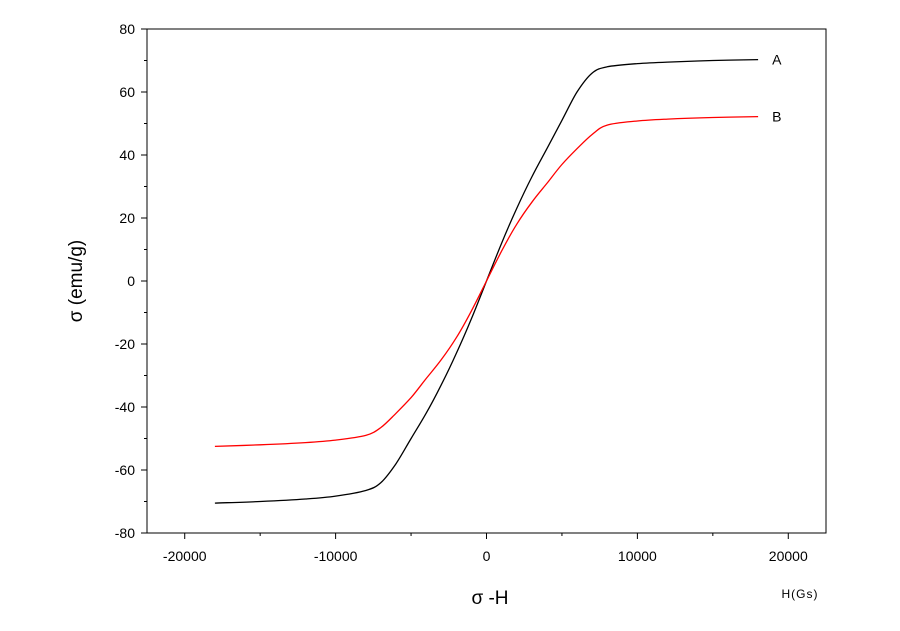 The height and width of the screenshot is (631, 900). Describe the element at coordinates (125, 344) in the screenshot. I see `y-tick-label: -20` at that location.